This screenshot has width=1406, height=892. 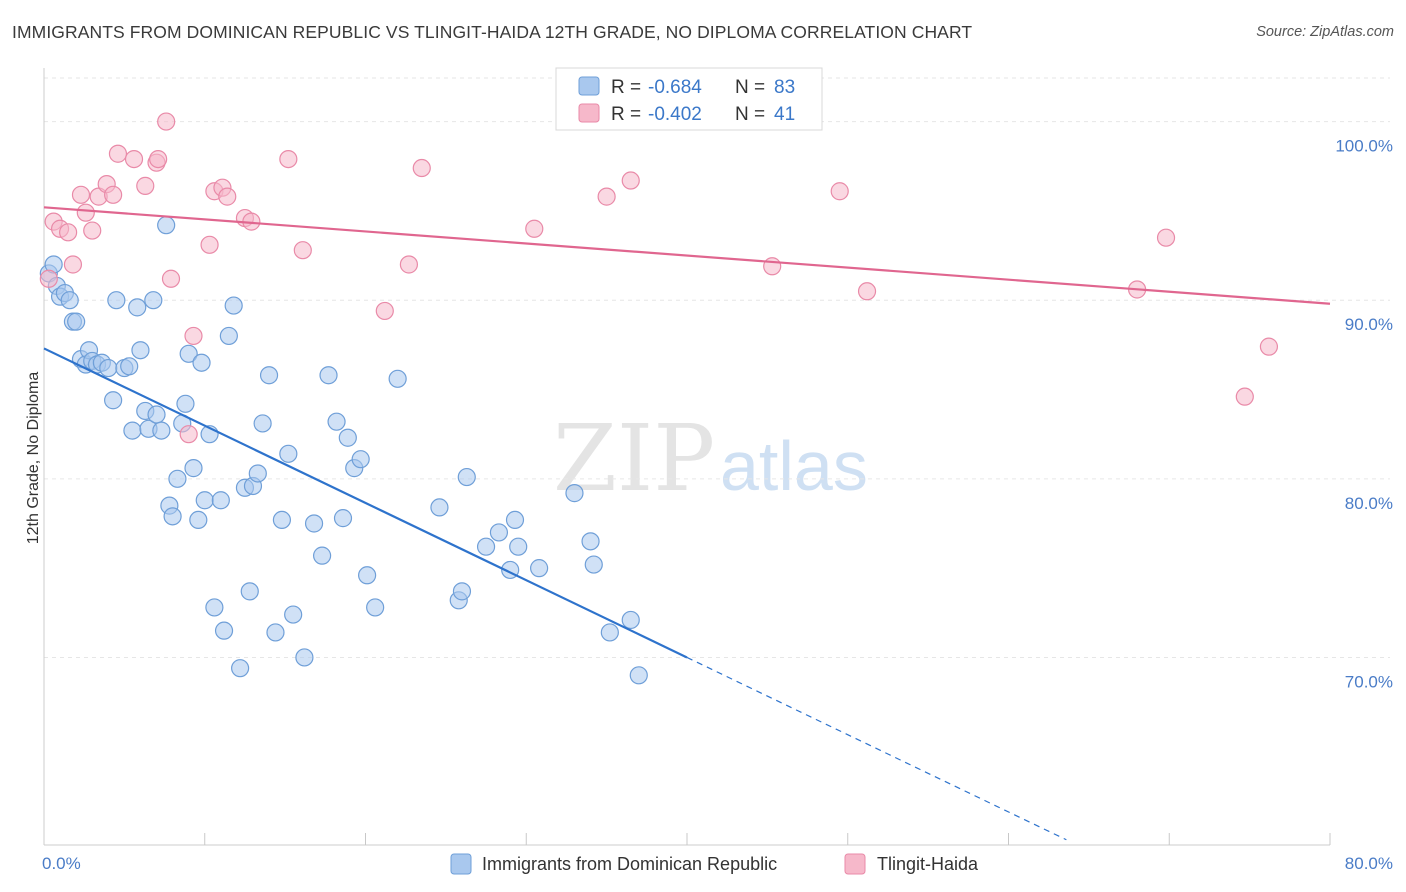 What do you see at coordinates (33, 458) in the screenshot?
I see `y-axis-label: 12th Grade, No Diploma` at bounding box center [33, 458].